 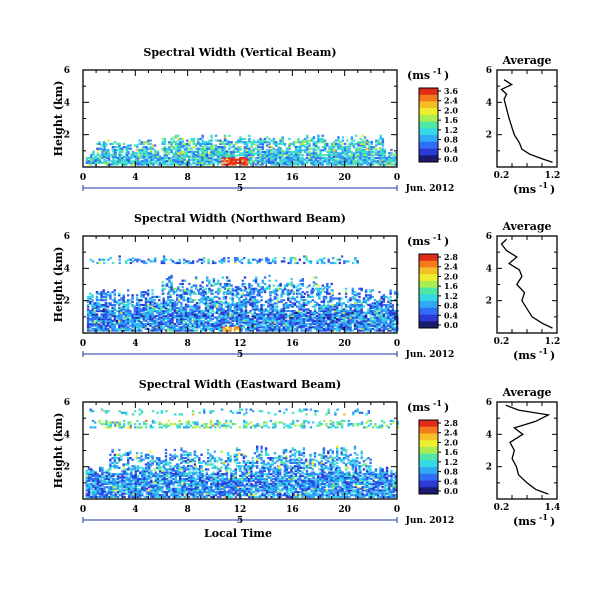 I want to click on colorbar-tick-label: 2.0, so click(x=451, y=110).